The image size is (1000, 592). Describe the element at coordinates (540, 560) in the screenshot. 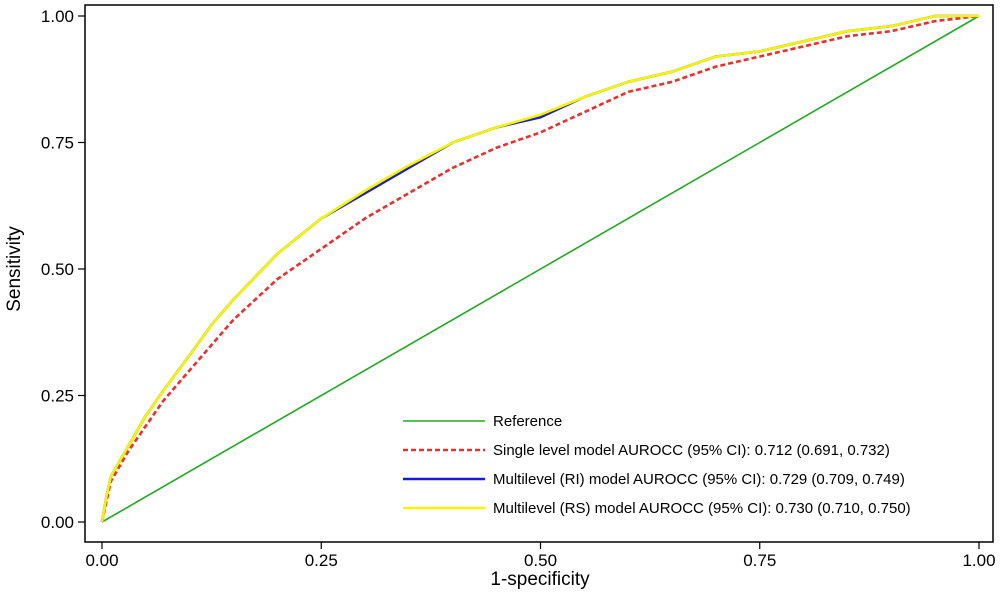

I see `x-tick-label: 0.50` at that location.